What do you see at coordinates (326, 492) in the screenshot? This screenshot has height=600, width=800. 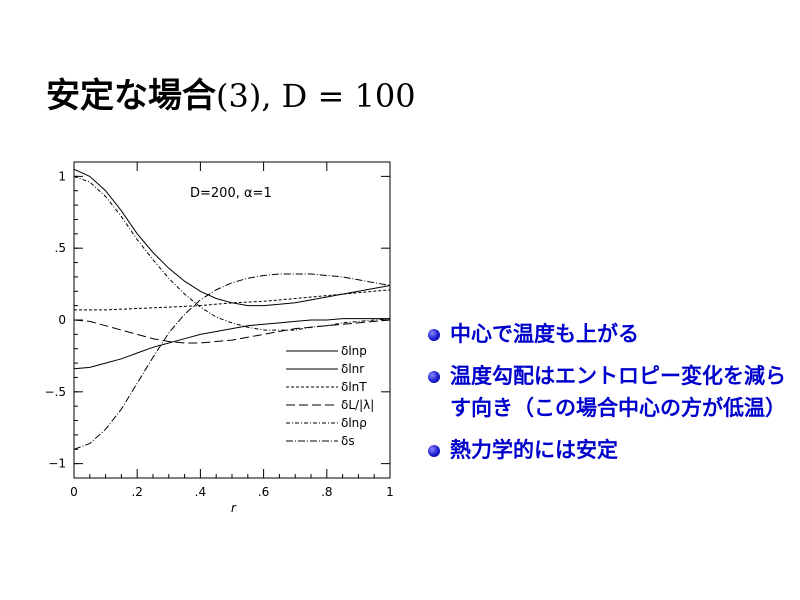 I see `x-tick-label: .8` at bounding box center [326, 492].